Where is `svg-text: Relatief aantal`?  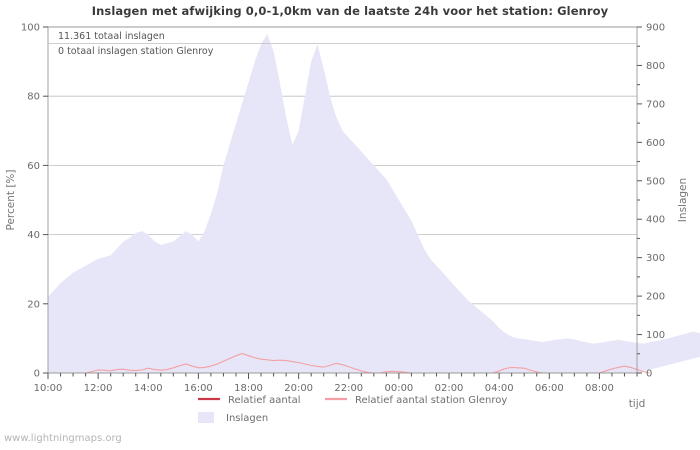 svg-text: Relatief aantal is located at coordinates (264, 400).